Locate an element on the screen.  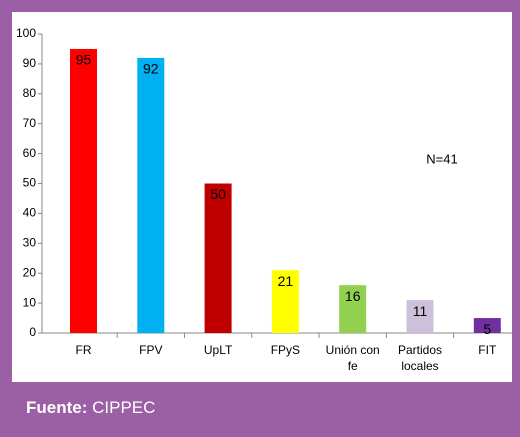
y-tick-label: 90 is located at coordinates (30, 63).